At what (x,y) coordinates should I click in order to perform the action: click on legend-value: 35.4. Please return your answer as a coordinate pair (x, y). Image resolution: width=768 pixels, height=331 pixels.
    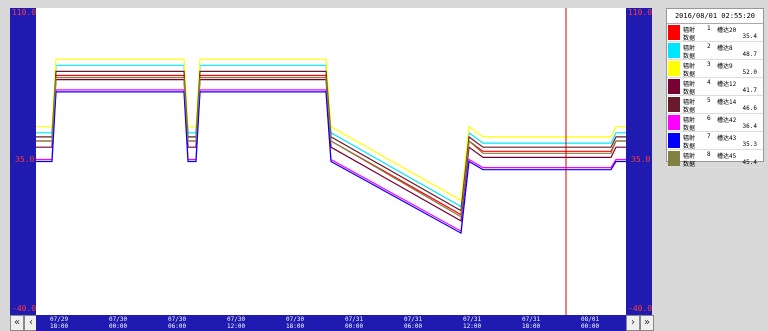
    Looking at the image, I should click on (749, 36).